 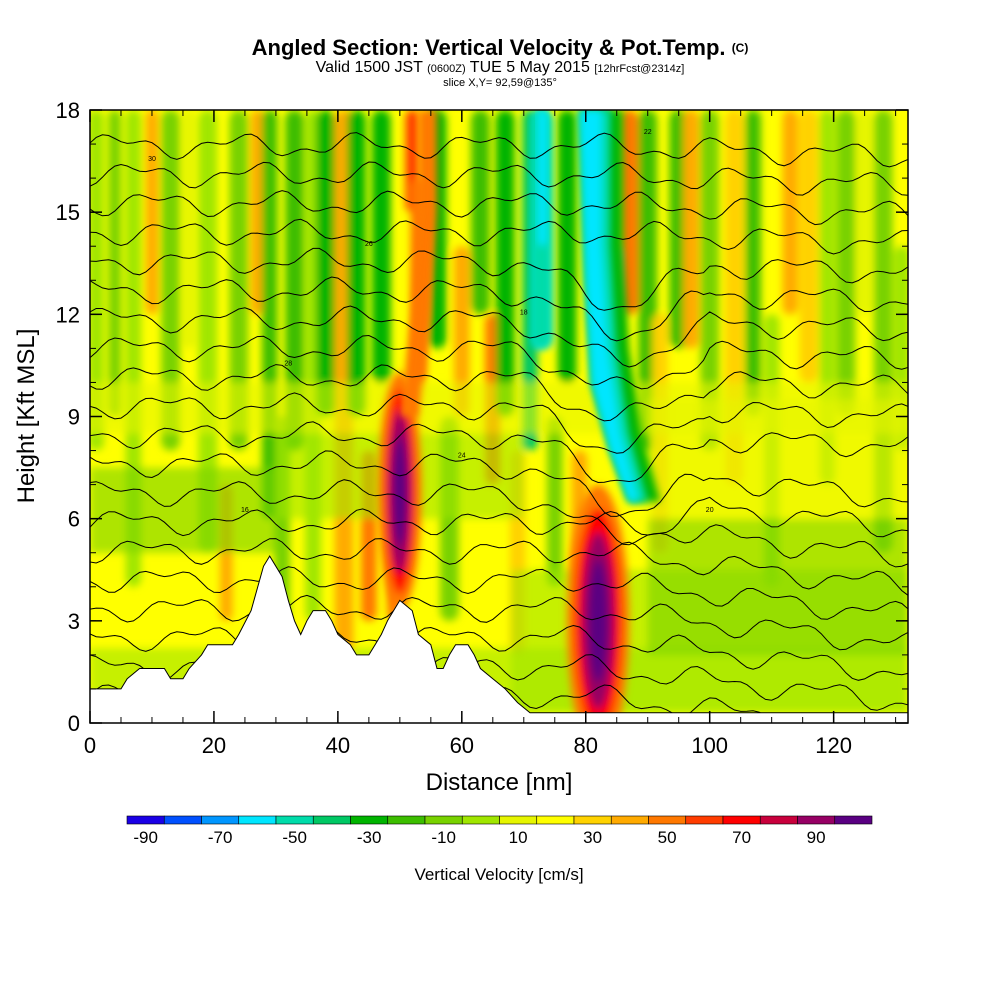 I want to click on isentrope-label: 24, so click(x=462, y=455).